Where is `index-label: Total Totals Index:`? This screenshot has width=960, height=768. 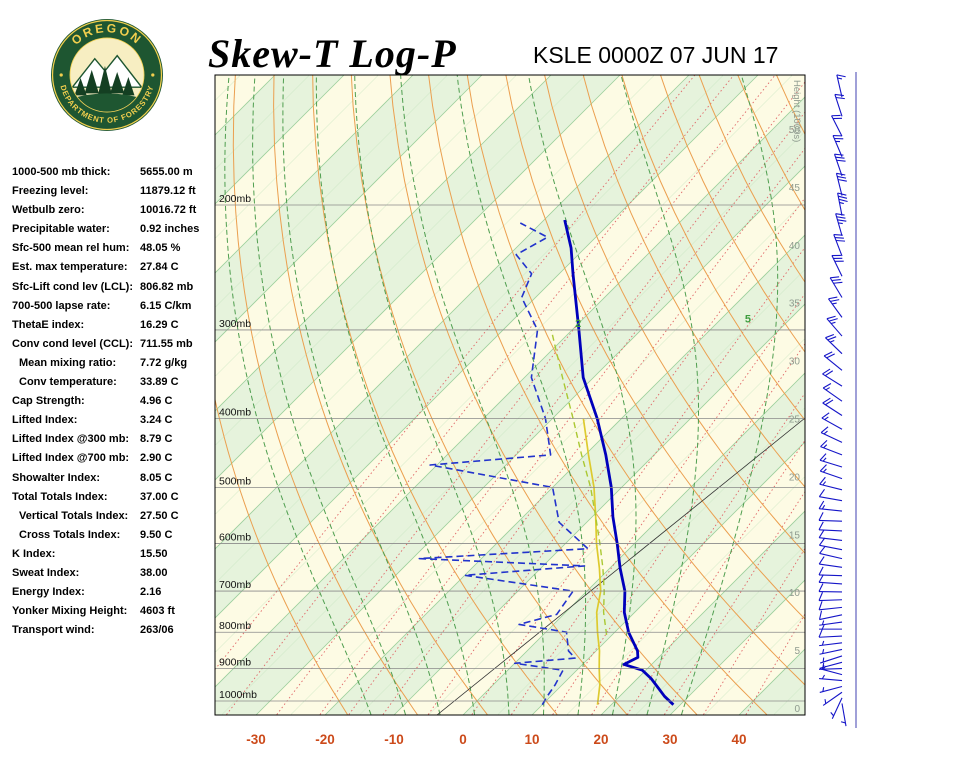 index-label: Total Totals Index: is located at coordinates (60, 496).